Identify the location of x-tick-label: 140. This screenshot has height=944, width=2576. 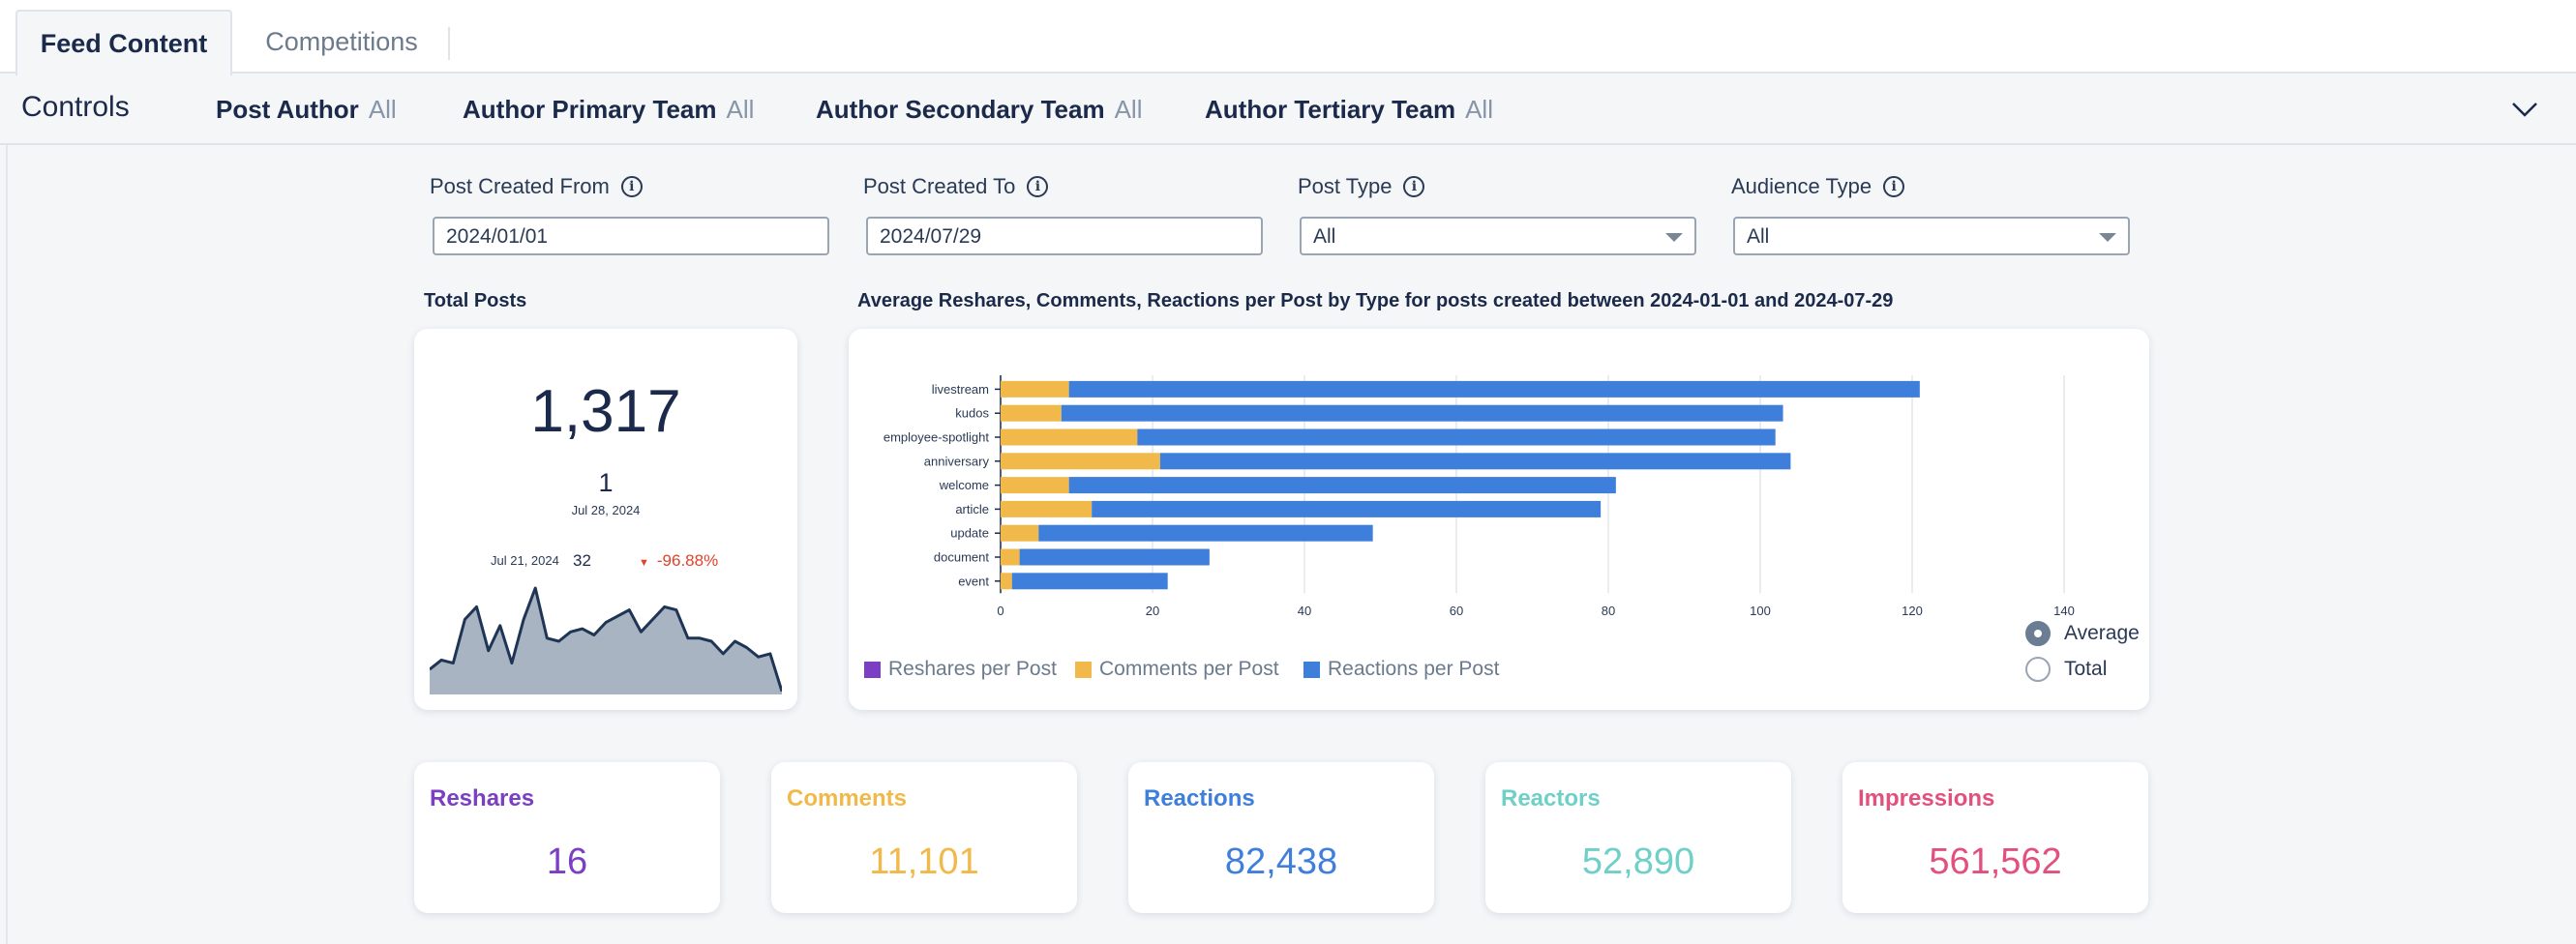
(2064, 611).